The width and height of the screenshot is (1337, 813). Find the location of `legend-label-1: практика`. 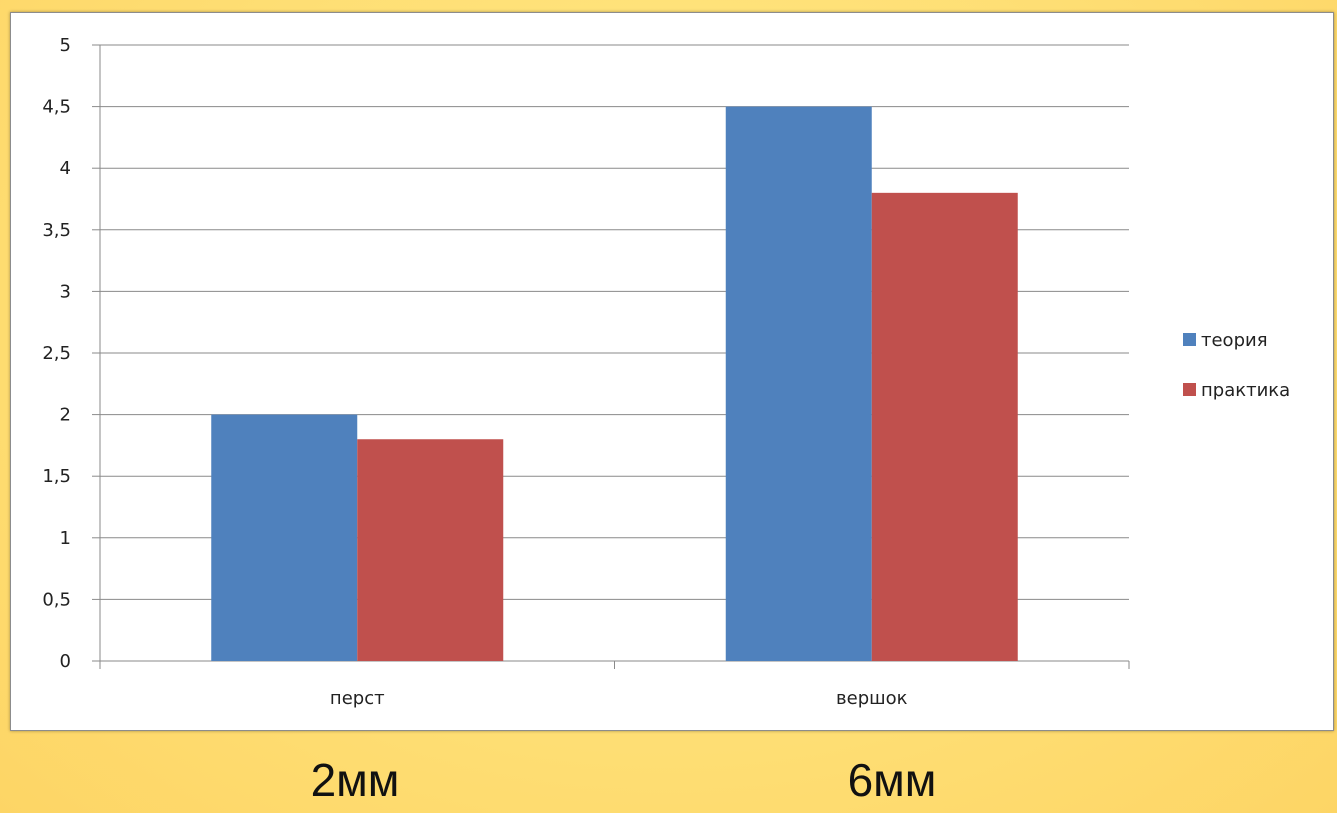

legend-label-1: практика is located at coordinates (1245, 390).